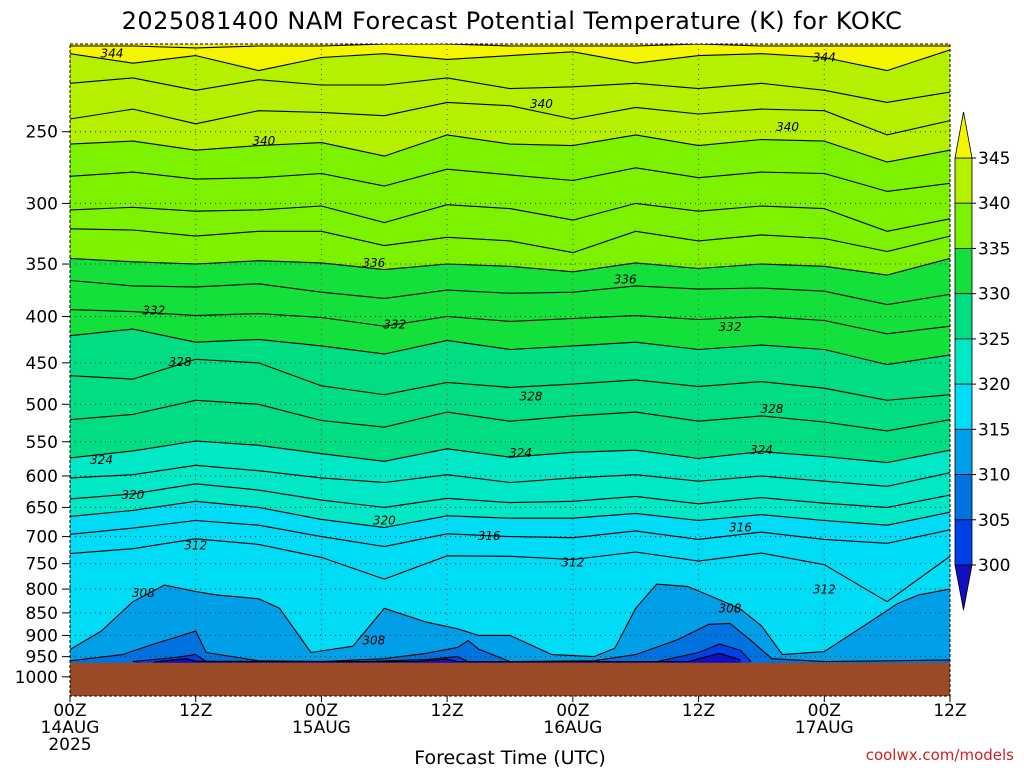 Image resolution: width=1024 pixels, height=768 pixels. Describe the element at coordinates (994, 340) in the screenshot. I see `colorbar-label: 325` at that location.